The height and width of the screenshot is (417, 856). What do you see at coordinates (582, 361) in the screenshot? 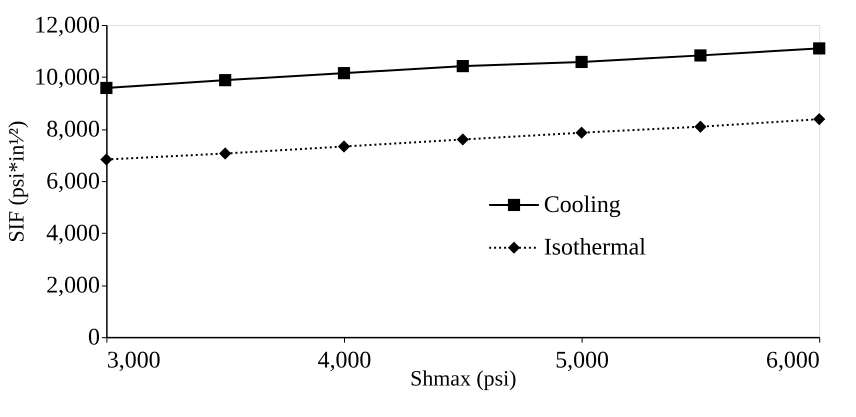
I see `x-tick-label: 5,000` at bounding box center [582, 361].